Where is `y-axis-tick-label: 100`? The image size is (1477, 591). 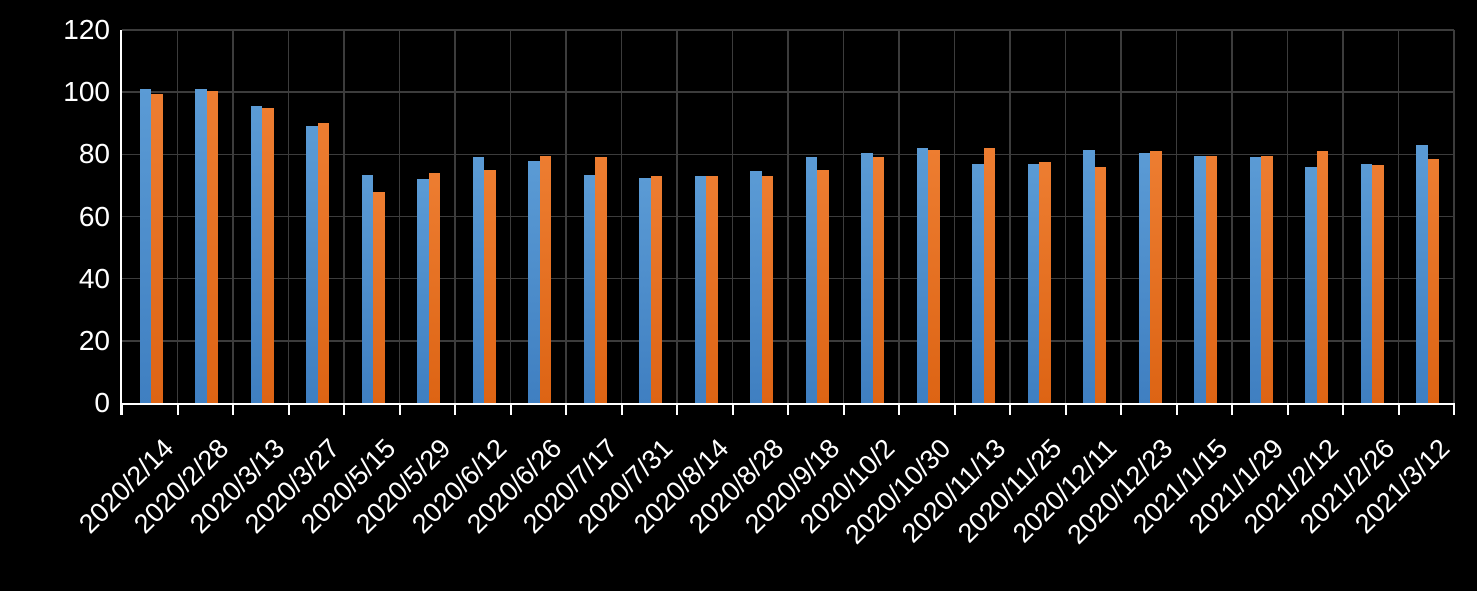
y-axis-tick-label: 100 is located at coordinates (86, 92).